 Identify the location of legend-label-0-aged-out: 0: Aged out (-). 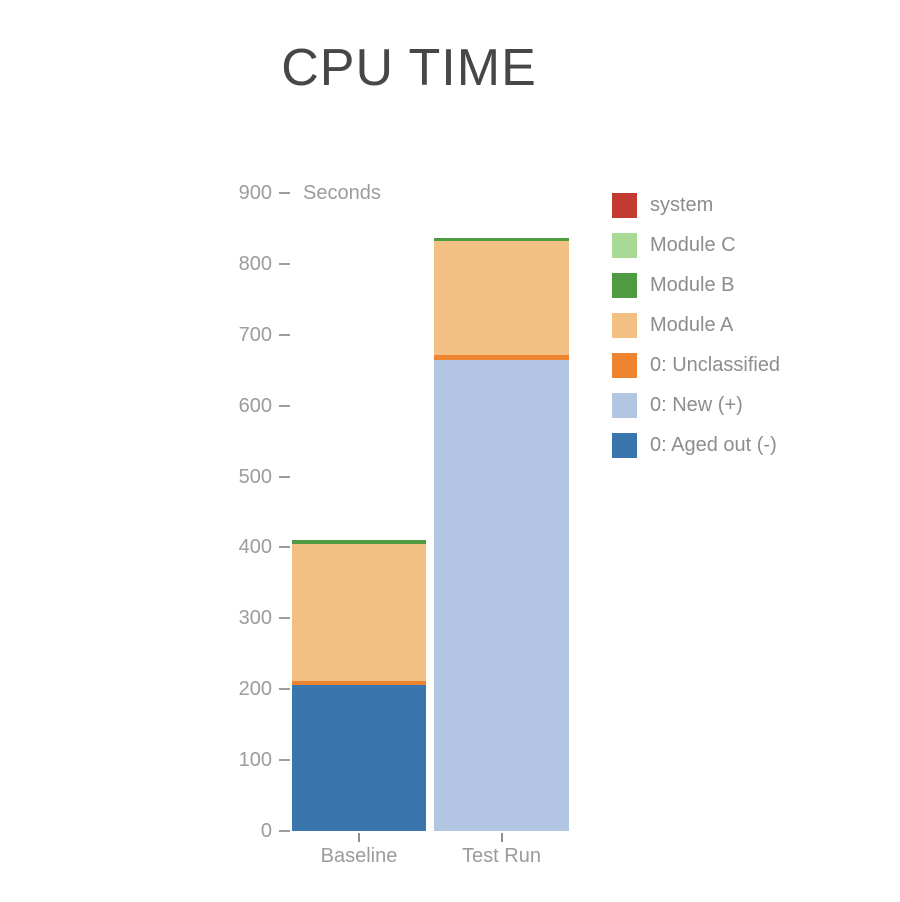
(713, 444).